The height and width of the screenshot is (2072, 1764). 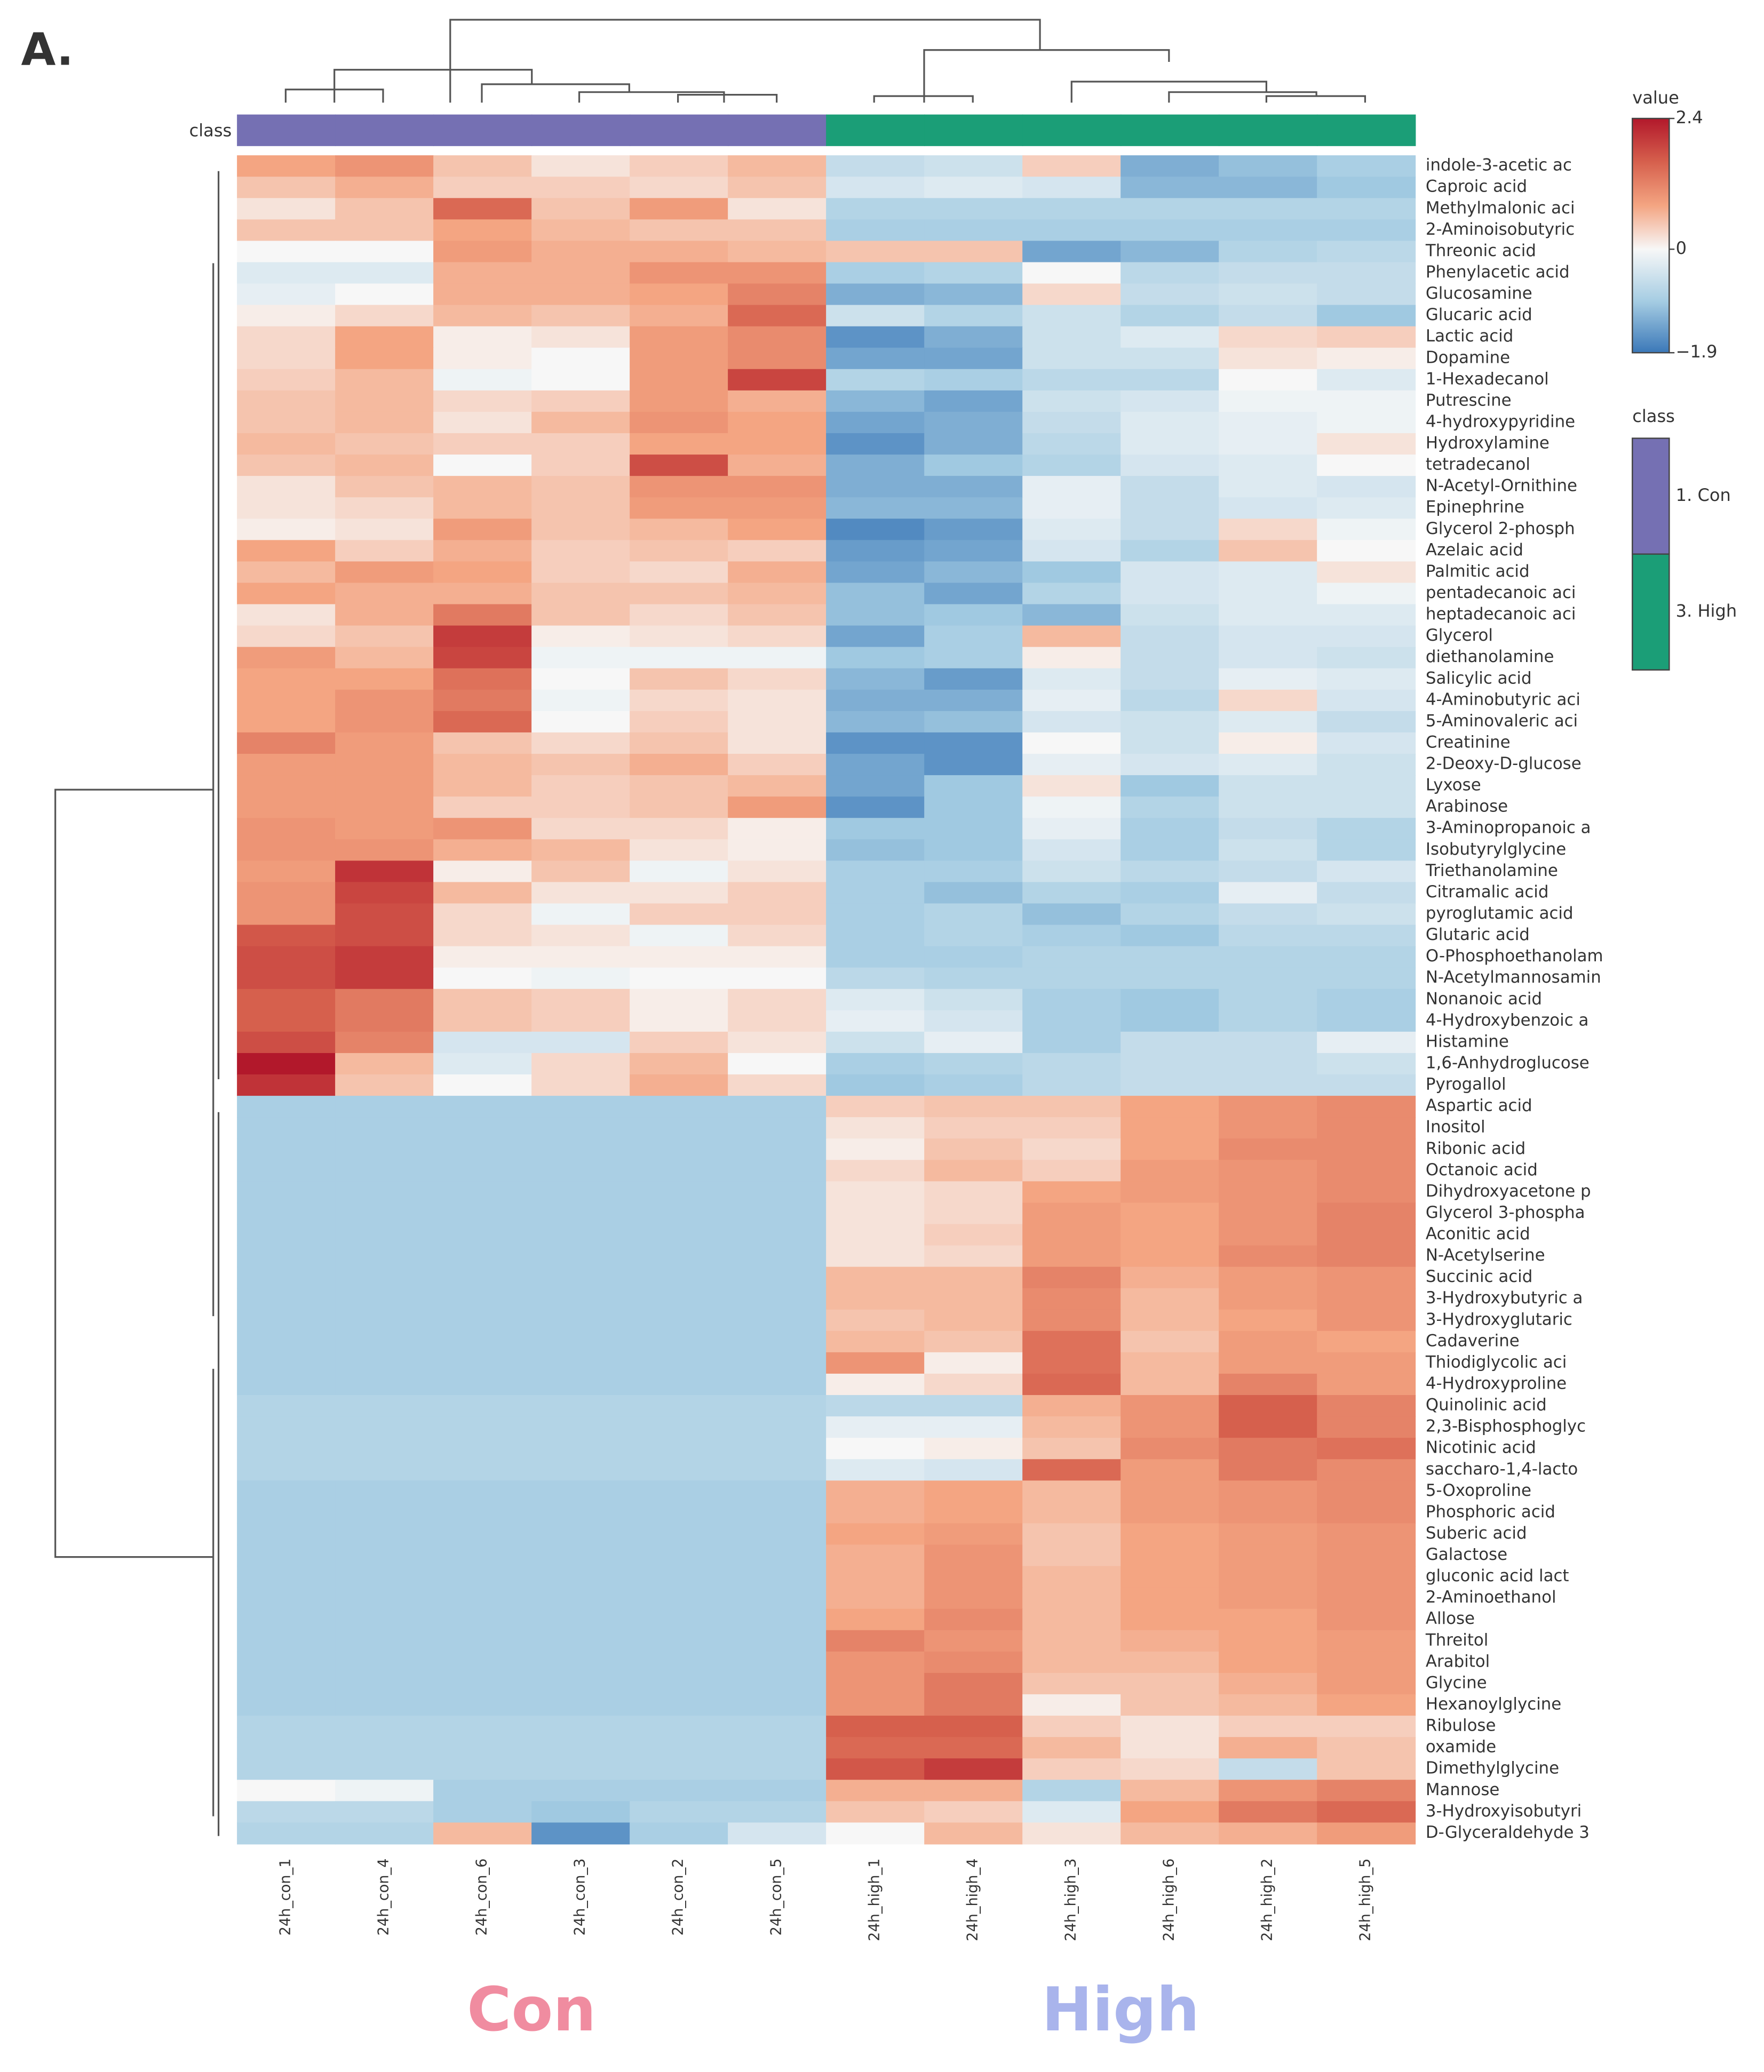 I want to click on class-bar-cell, so click(x=679, y=130).